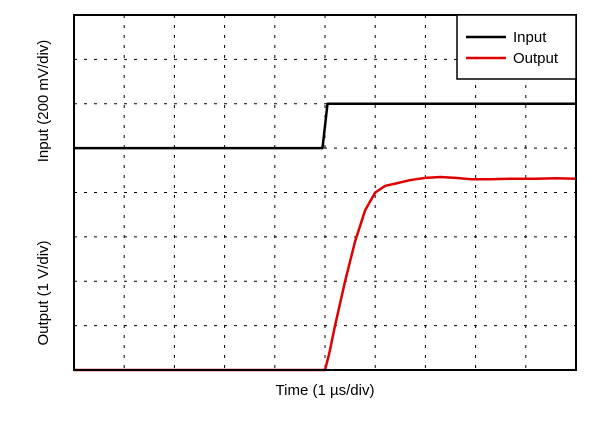  I want to click on series-line-input, so click(325, 126).